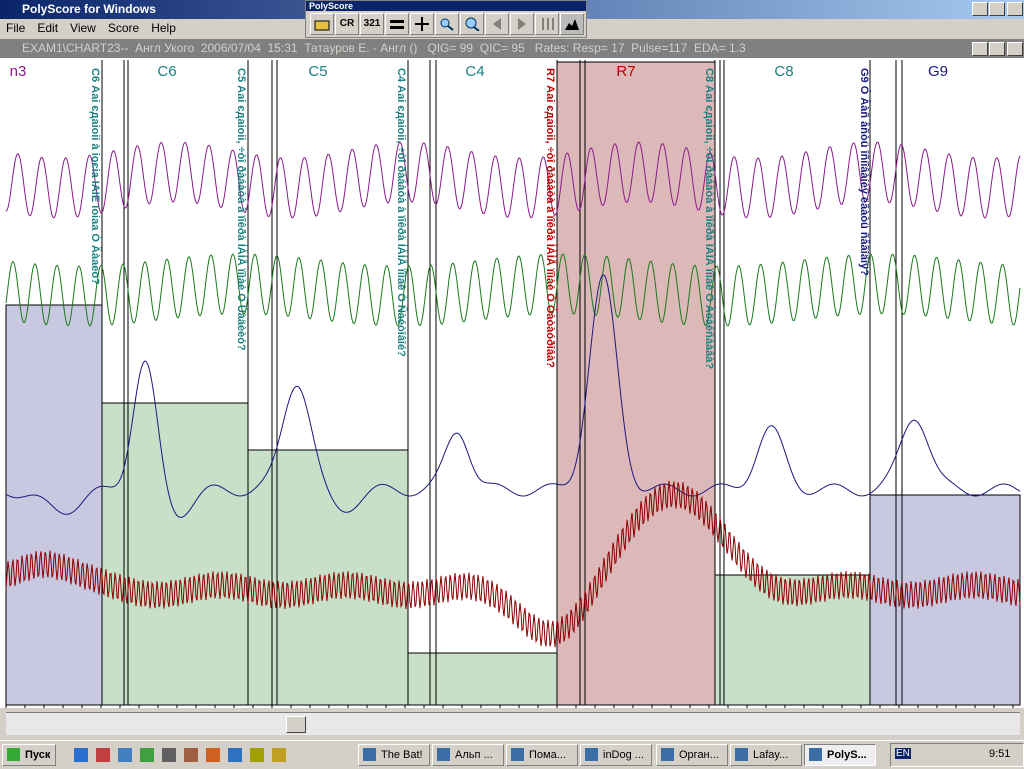 This screenshot has width=1024, height=769. Describe the element at coordinates (547, 24) in the screenshot. I see `bars-button` at that location.